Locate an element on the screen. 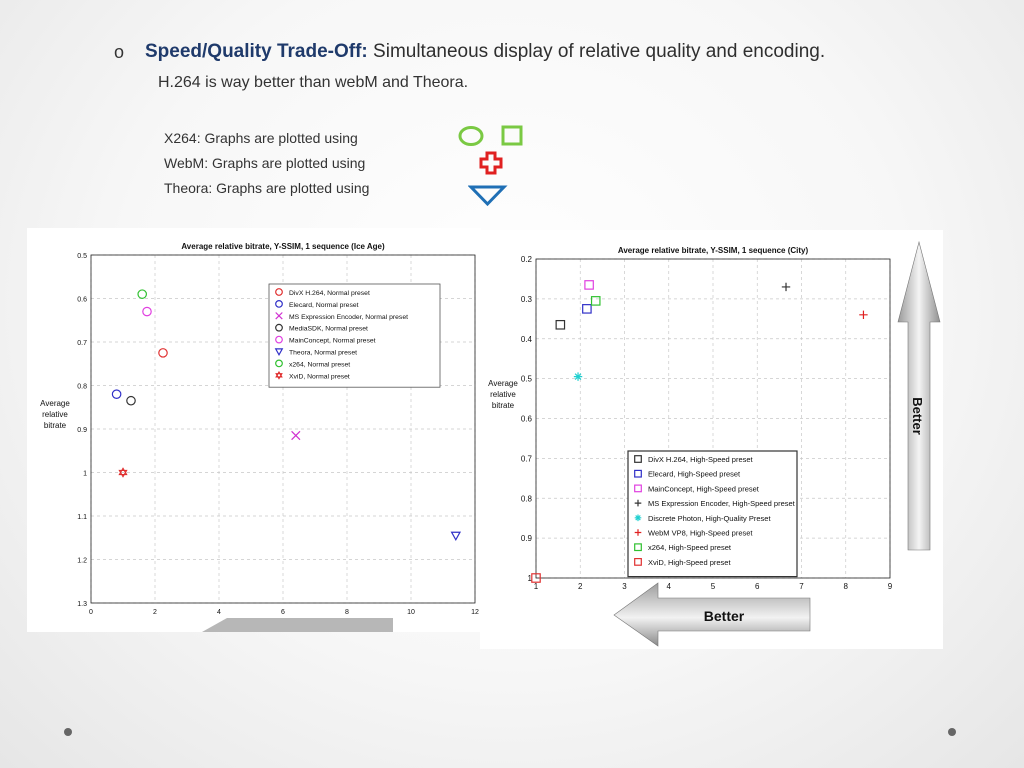  better-arrow-up is located at coordinates (919, 395).